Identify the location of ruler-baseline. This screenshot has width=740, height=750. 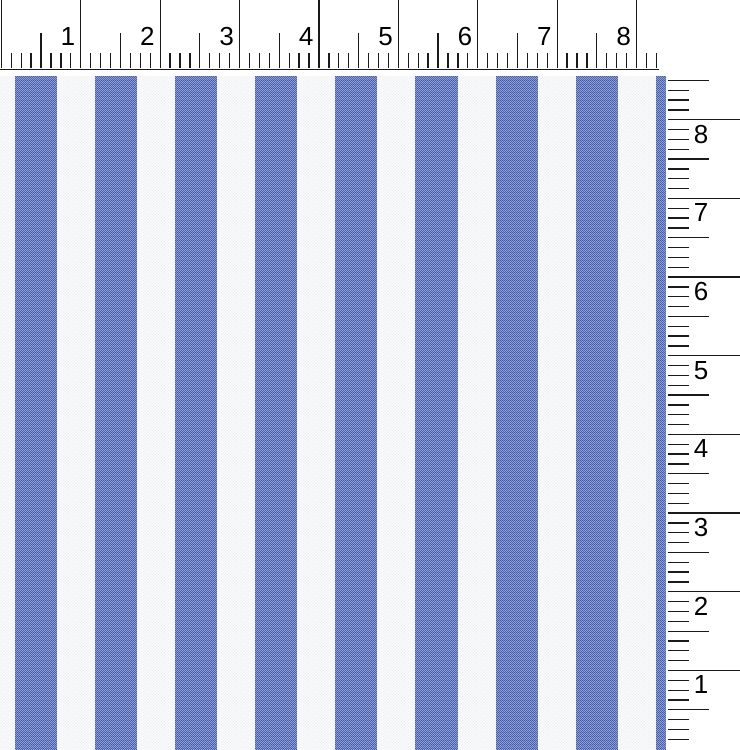
(329, 69).